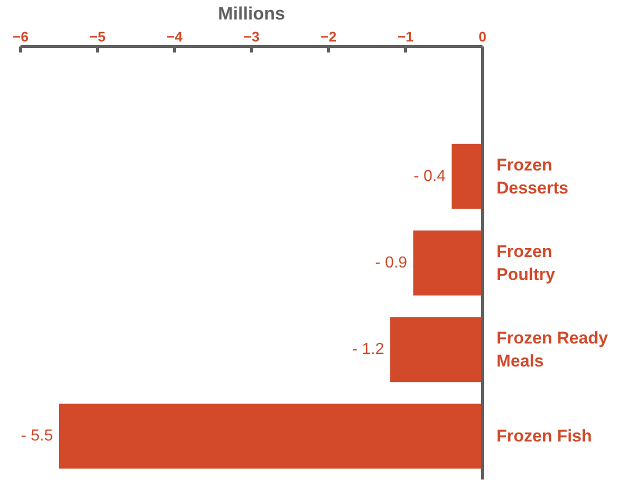 The height and width of the screenshot is (484, 632). What do you see at coordinates (98, 36) in the screenshot?
I see `x-tick-label: −5` at bounding box center [98, 36].